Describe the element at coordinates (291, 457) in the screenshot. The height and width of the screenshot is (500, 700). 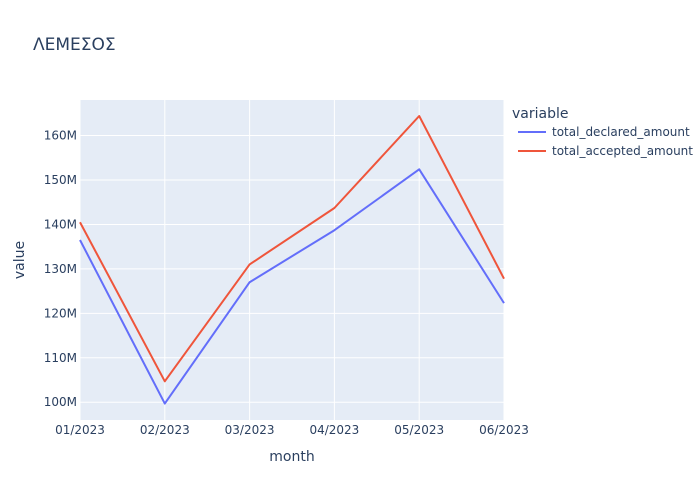
I see `x-axis-title: month` at that location.